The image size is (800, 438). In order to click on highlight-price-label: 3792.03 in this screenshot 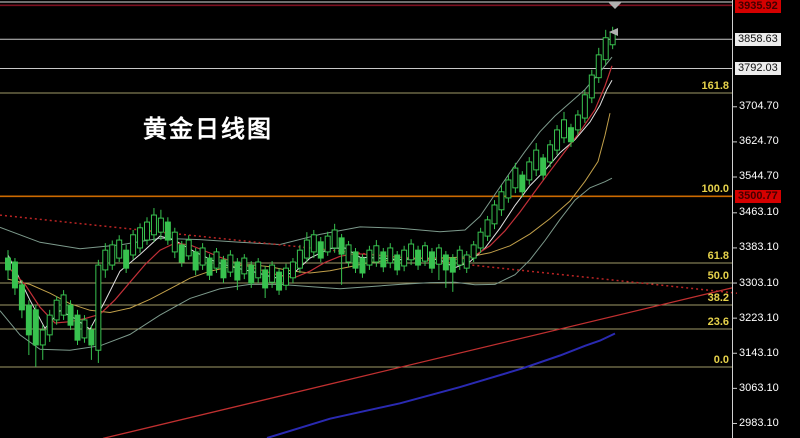, I will do `click(758, 68)`.